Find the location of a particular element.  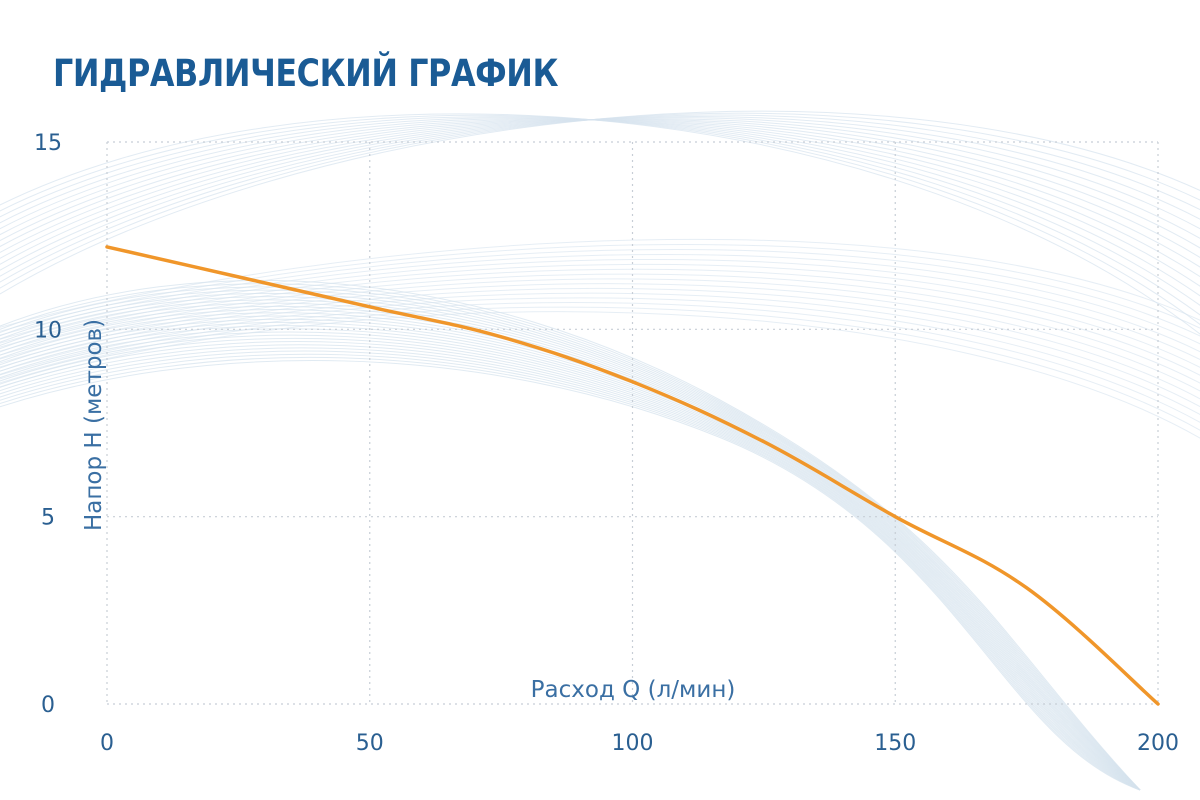

y-tick-label: 15 is located at coordinates (48, 143).